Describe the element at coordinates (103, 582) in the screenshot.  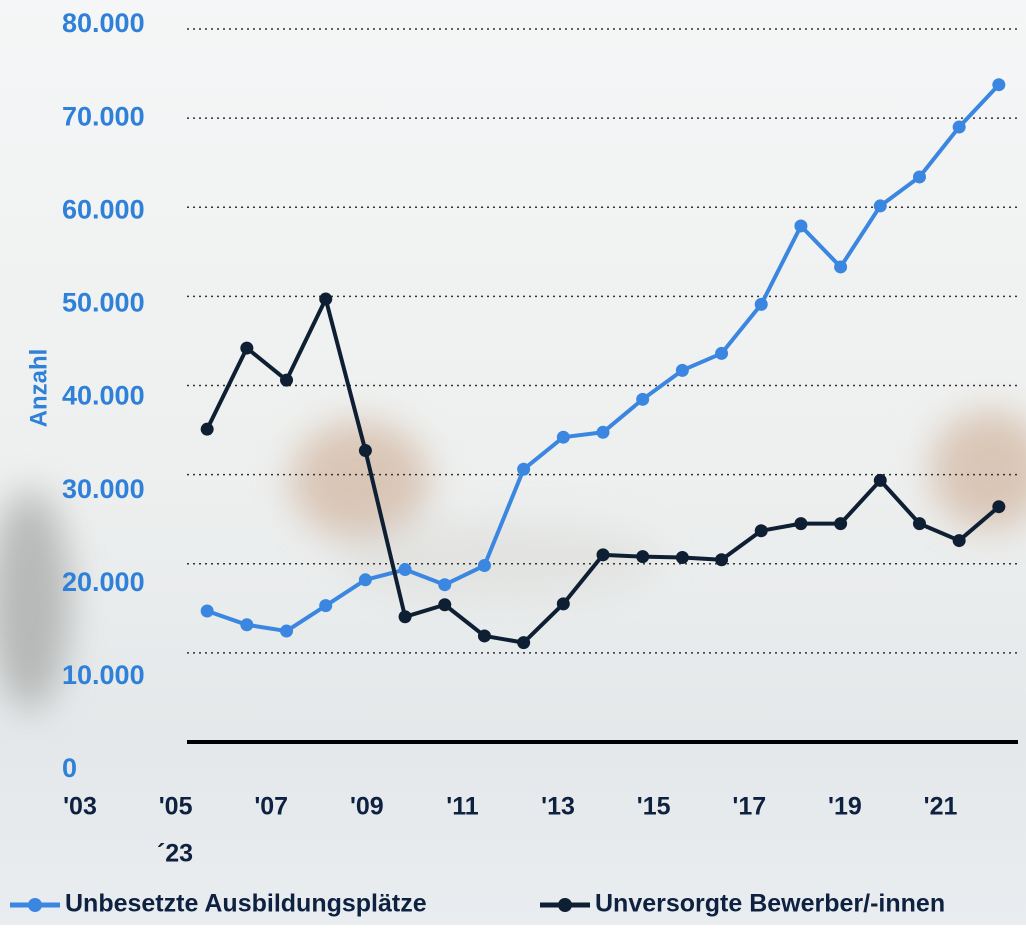
I see `y-tick-label: 20.000` at that location.